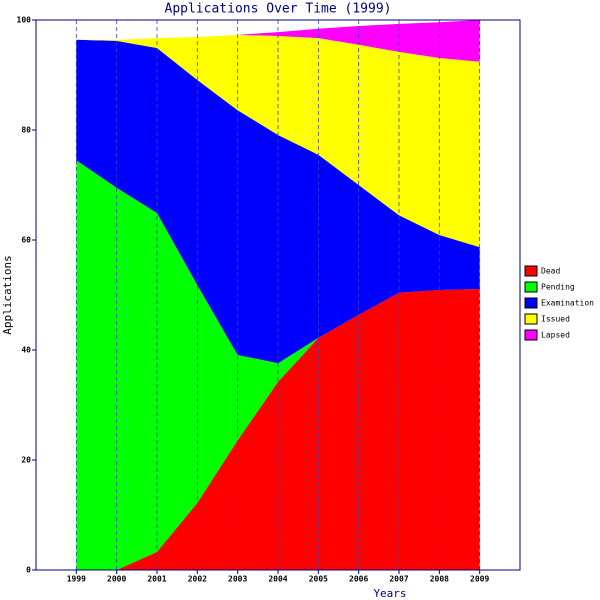 Image resolution: width=600 pixels, height=600 pixels. Describe the element at coordinates (439, 579) in the screenshot. I see `x-tick-label: 2008` at that location.